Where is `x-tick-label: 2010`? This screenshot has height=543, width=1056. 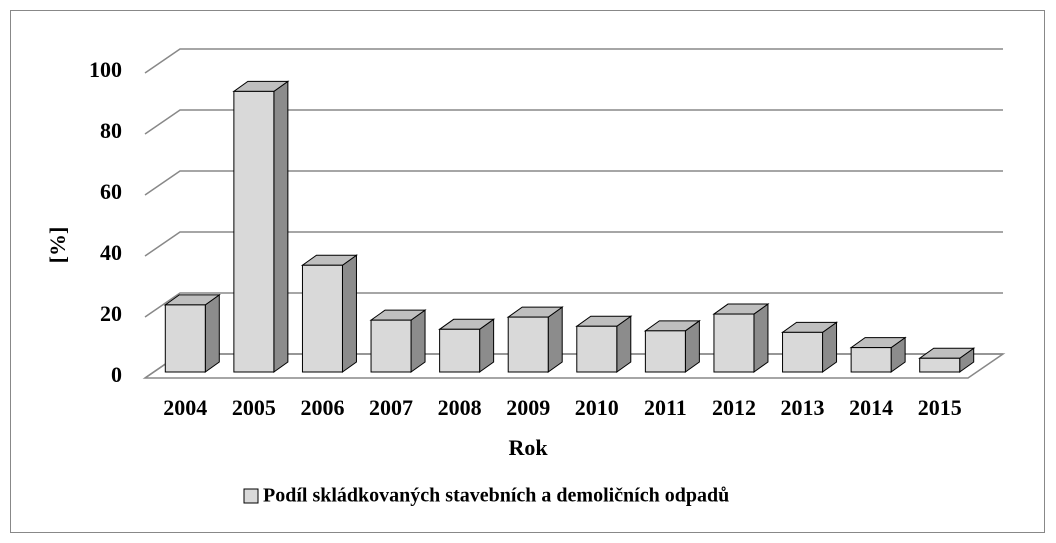 x-tick-label: 2010 is located at coordinates (597, 407).